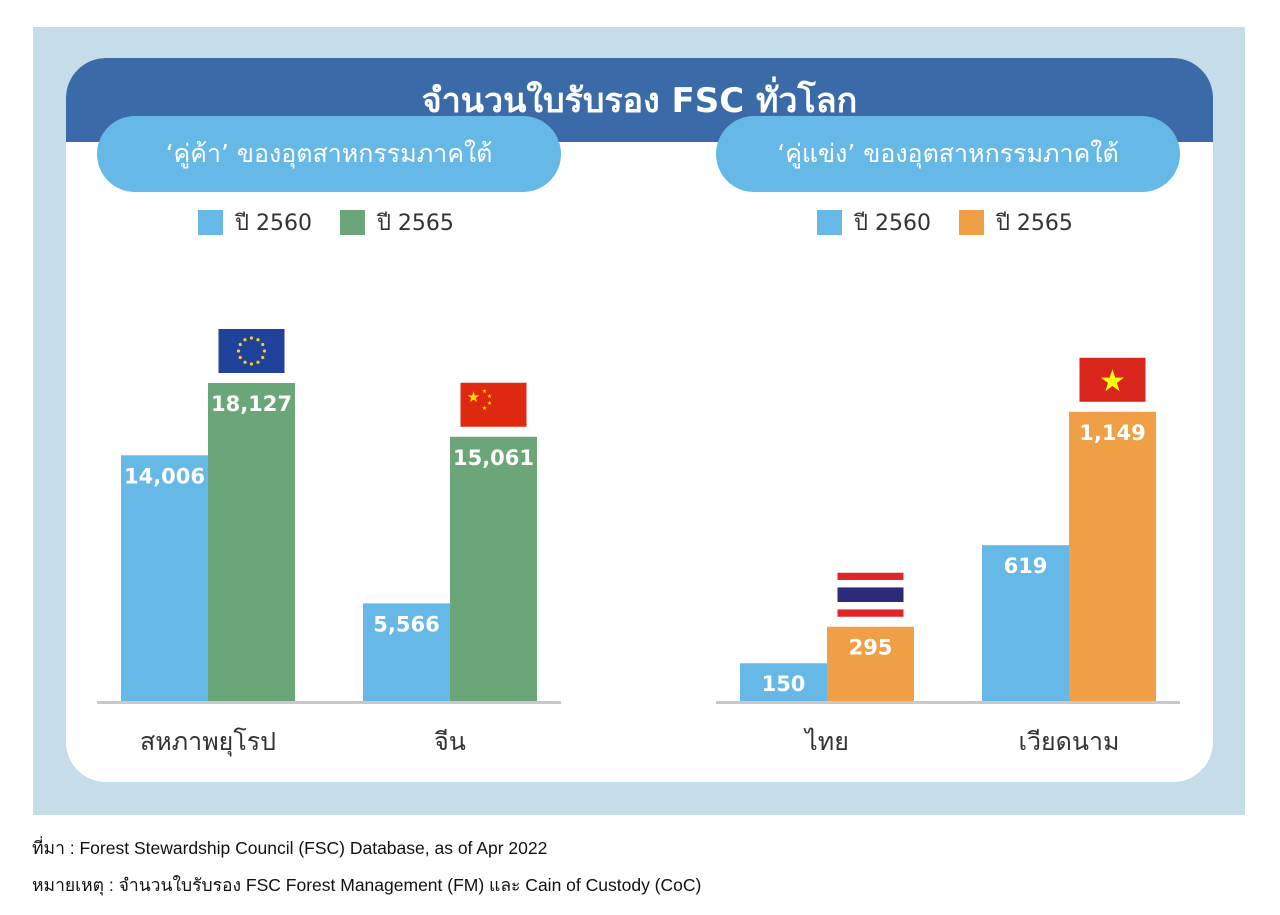  I want to click on partners-panel-title: ‘คู่ค้า’ ของอุตสาหกรรมภาคใต้, so click(329, 154).